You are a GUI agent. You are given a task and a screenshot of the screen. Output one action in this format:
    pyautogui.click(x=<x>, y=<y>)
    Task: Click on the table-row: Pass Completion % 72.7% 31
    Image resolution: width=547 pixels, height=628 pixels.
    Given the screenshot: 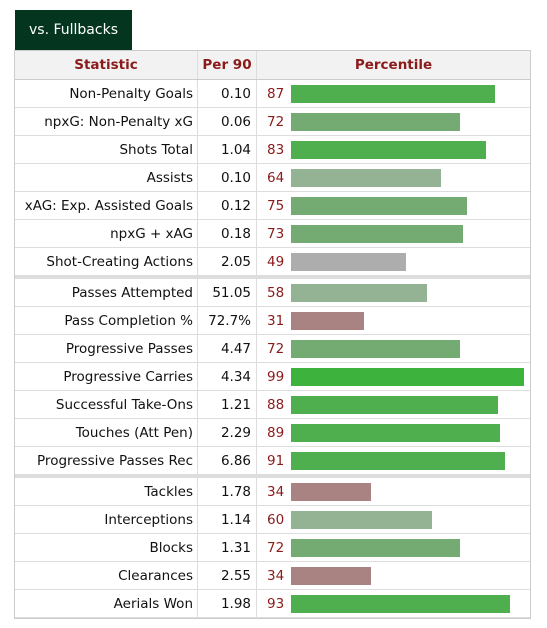 What is the action you would take?
    pyautogui.click(x=272, y=321)
    